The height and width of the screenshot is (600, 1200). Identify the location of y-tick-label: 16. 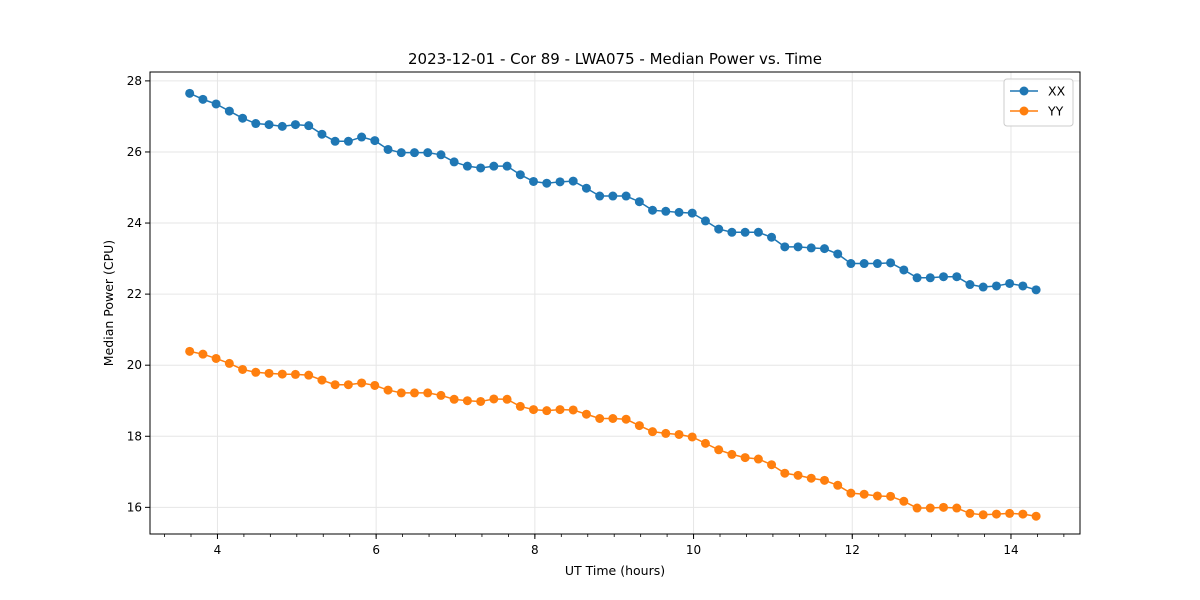
(134, 507).